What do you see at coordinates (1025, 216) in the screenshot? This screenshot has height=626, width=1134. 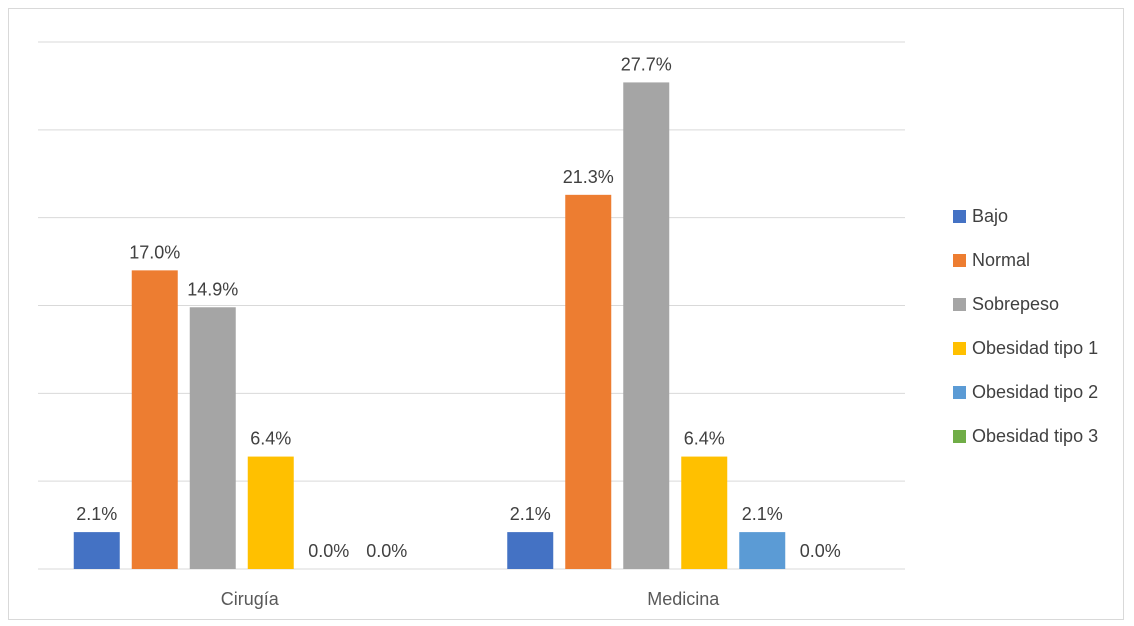 I see `legend-item: Bajo` at bounding box center [1025, 216].